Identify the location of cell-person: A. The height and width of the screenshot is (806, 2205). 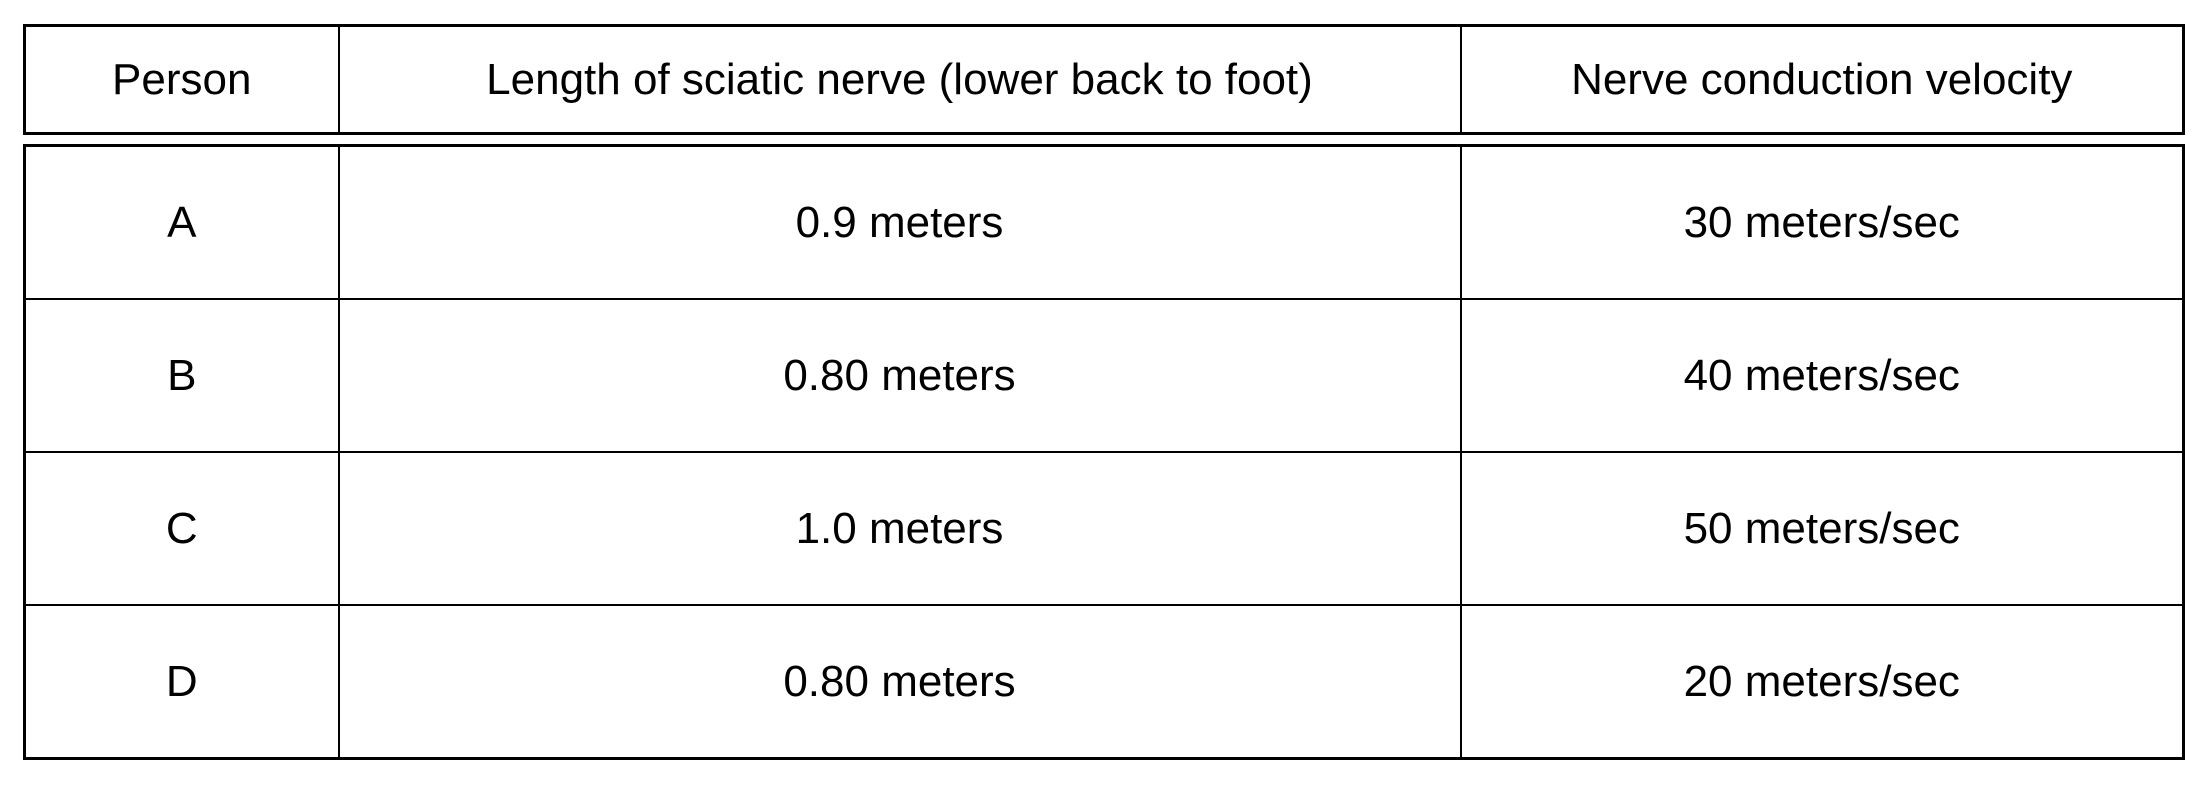
(181, 222).